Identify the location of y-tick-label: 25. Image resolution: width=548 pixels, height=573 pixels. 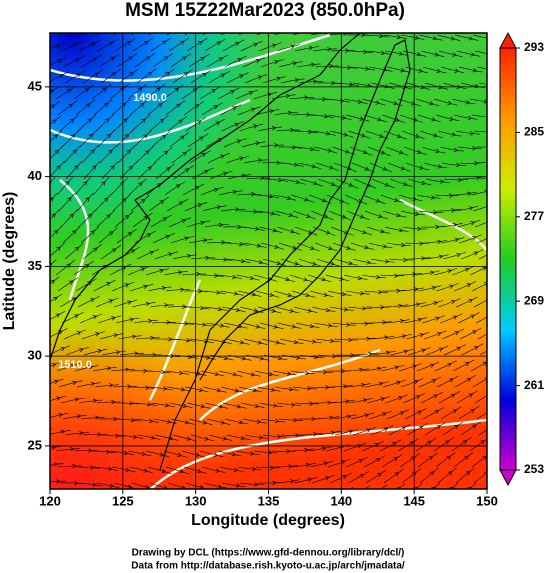
(35, 444).